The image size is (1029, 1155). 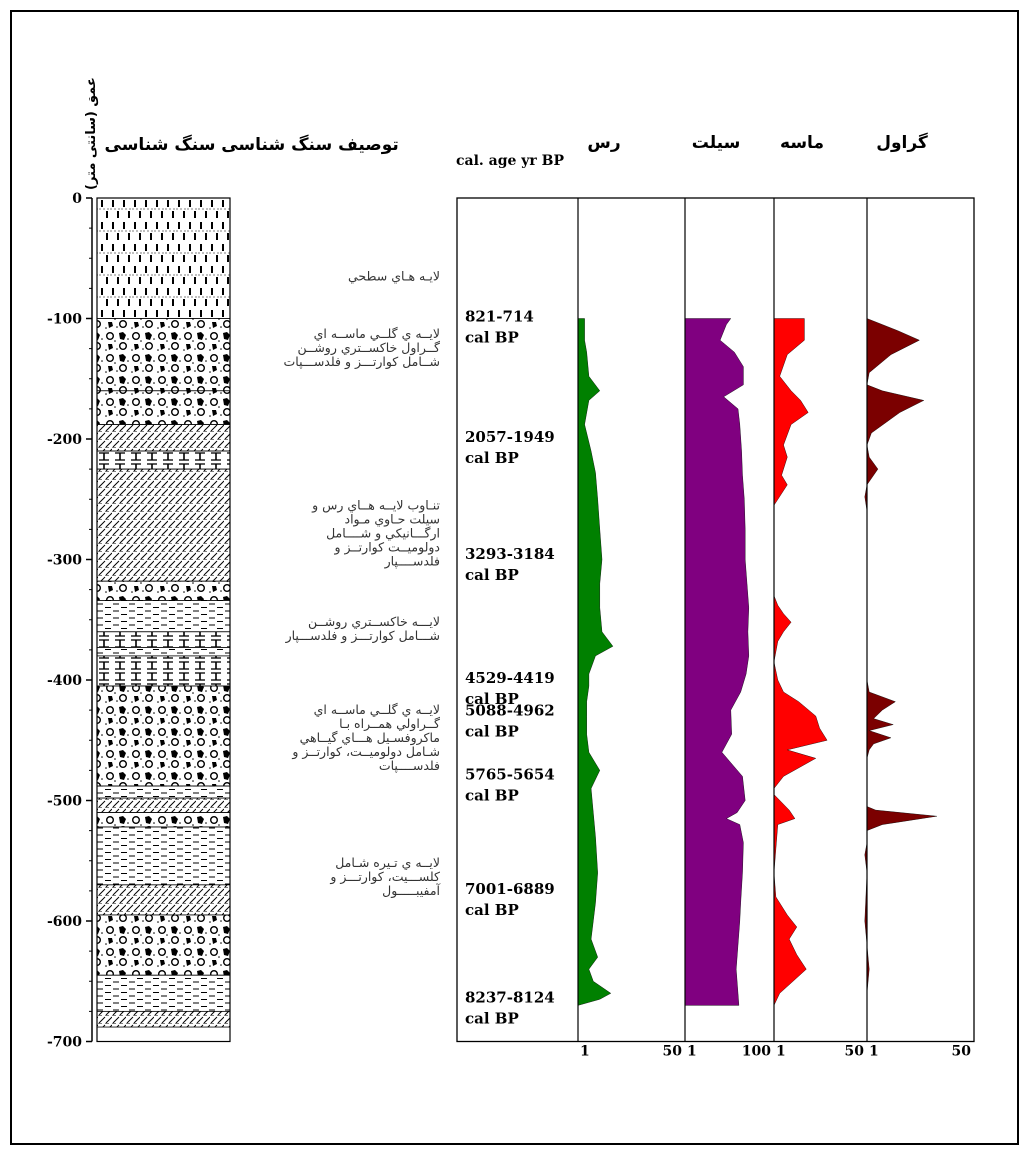 What do you see at coordinates (962, 1052) in the screenshot?
I see `gravel-scale-max: 50` at bounding box center [962, 1052].